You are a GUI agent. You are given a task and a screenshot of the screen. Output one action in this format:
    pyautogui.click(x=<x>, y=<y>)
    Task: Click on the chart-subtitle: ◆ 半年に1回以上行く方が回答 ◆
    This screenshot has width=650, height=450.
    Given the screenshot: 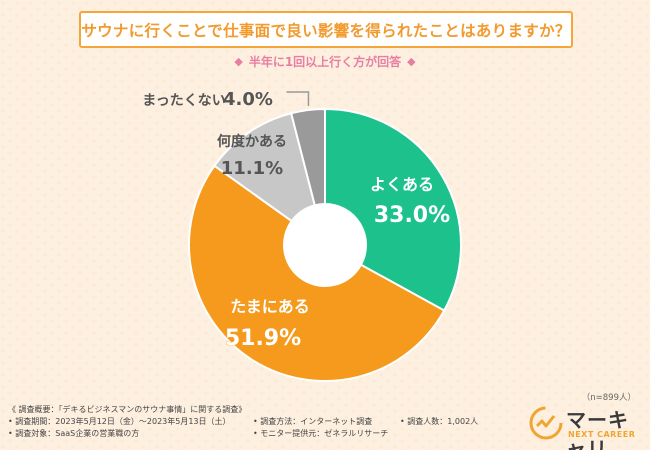 What is the action you would take?
    pyautogui.click(x=325, y=61)
    